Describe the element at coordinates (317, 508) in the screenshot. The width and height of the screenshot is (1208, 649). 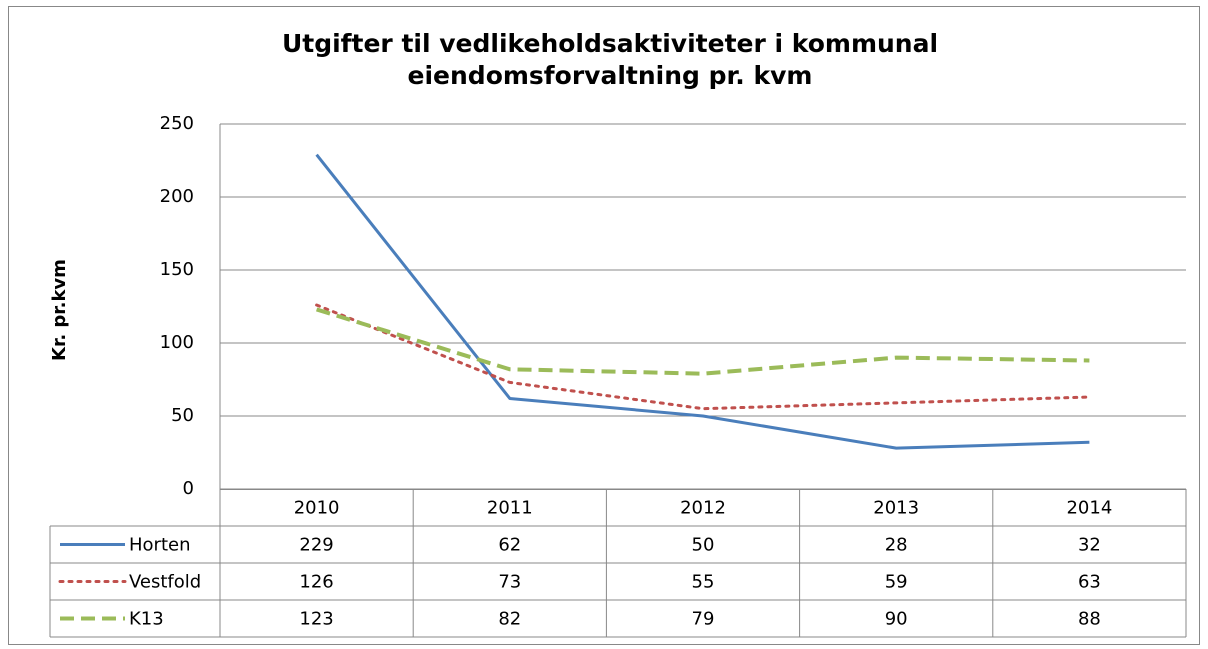
I see `x-tick-label: 2010` at that location.